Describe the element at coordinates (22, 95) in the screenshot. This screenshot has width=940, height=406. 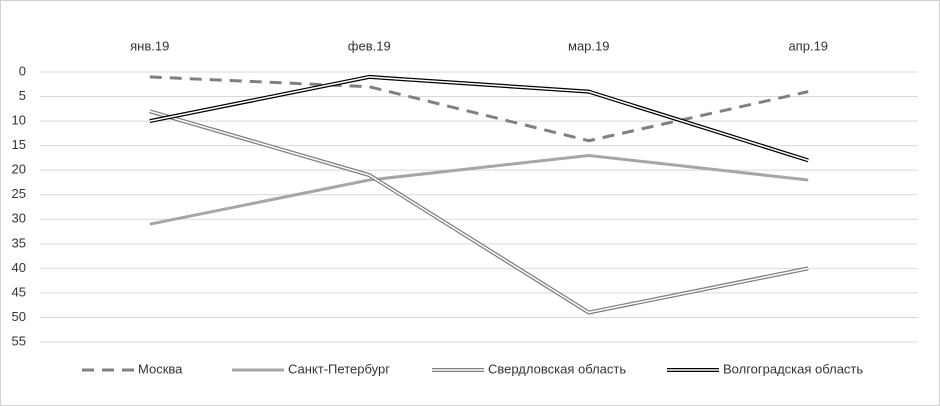
I see `y-tick-label: 5` at that location.